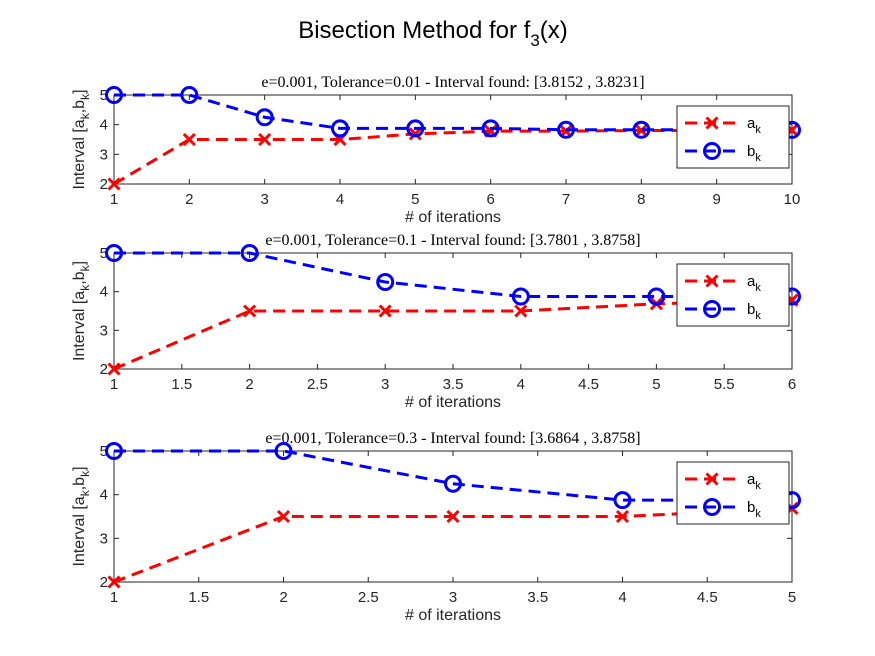  What do you see at coordinates (716, 199) in the screenshot?
I see `x-tick-label: 9` at bounding box center [716, 199].